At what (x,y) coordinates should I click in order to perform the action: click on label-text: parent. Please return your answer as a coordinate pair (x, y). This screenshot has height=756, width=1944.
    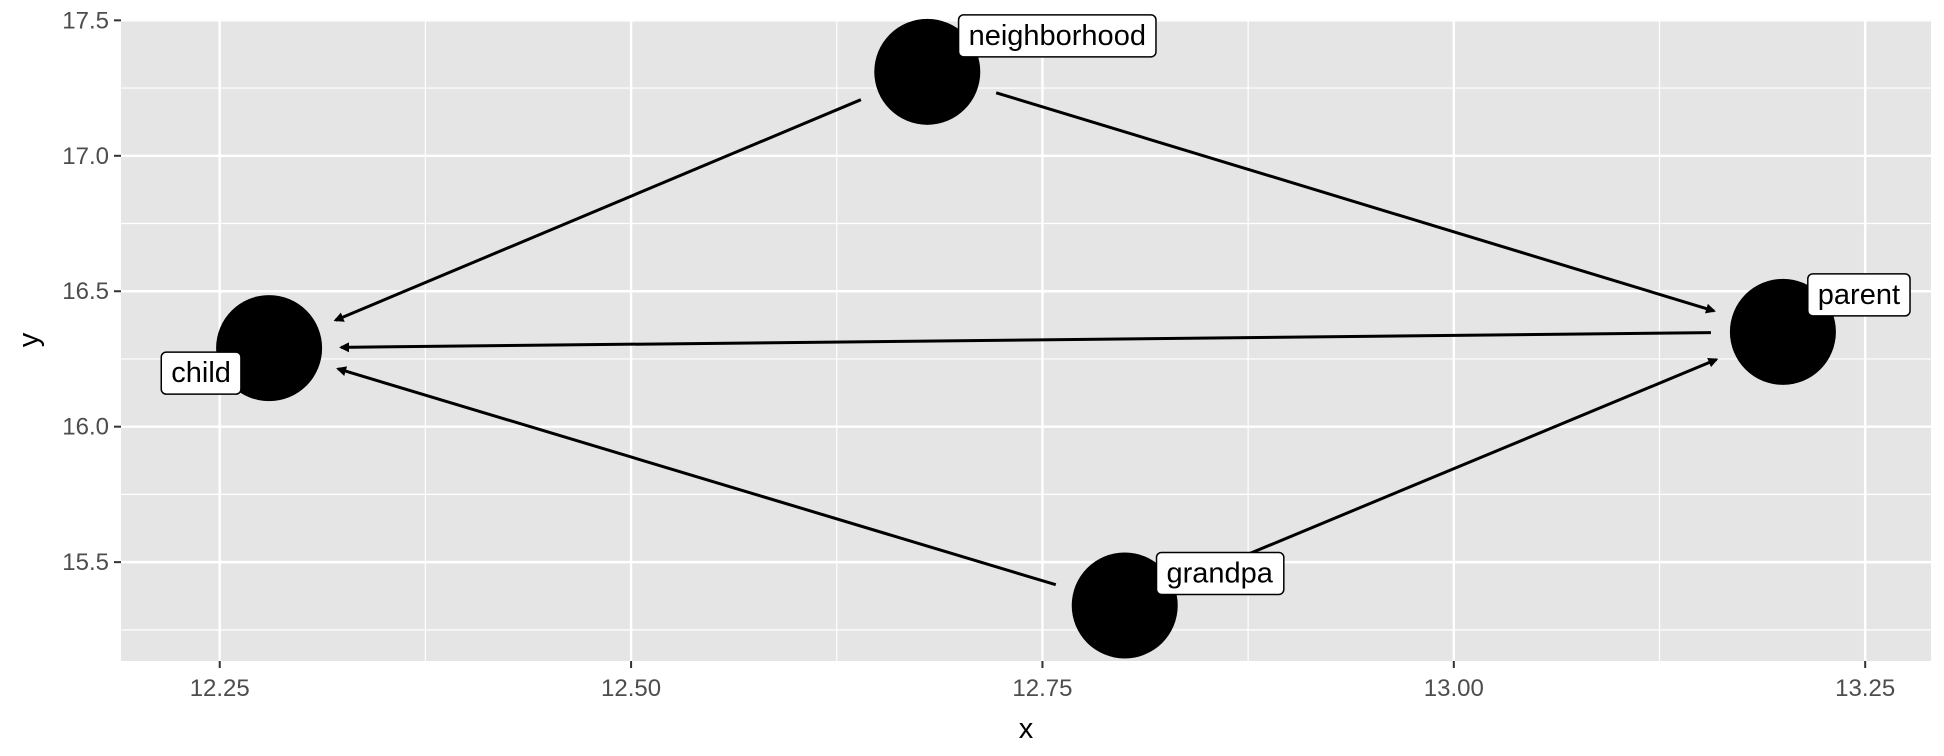
    Looking at the image, I should click on (1859, 295).